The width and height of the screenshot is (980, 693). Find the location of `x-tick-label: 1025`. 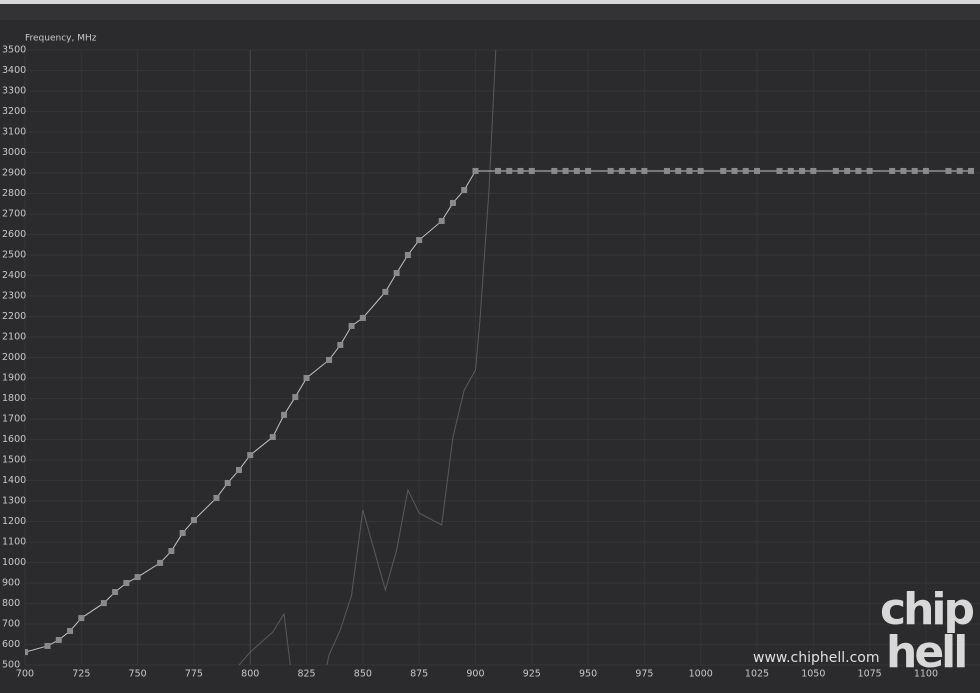

x-tick-label: 1025 is located at coordinates (757, 674).